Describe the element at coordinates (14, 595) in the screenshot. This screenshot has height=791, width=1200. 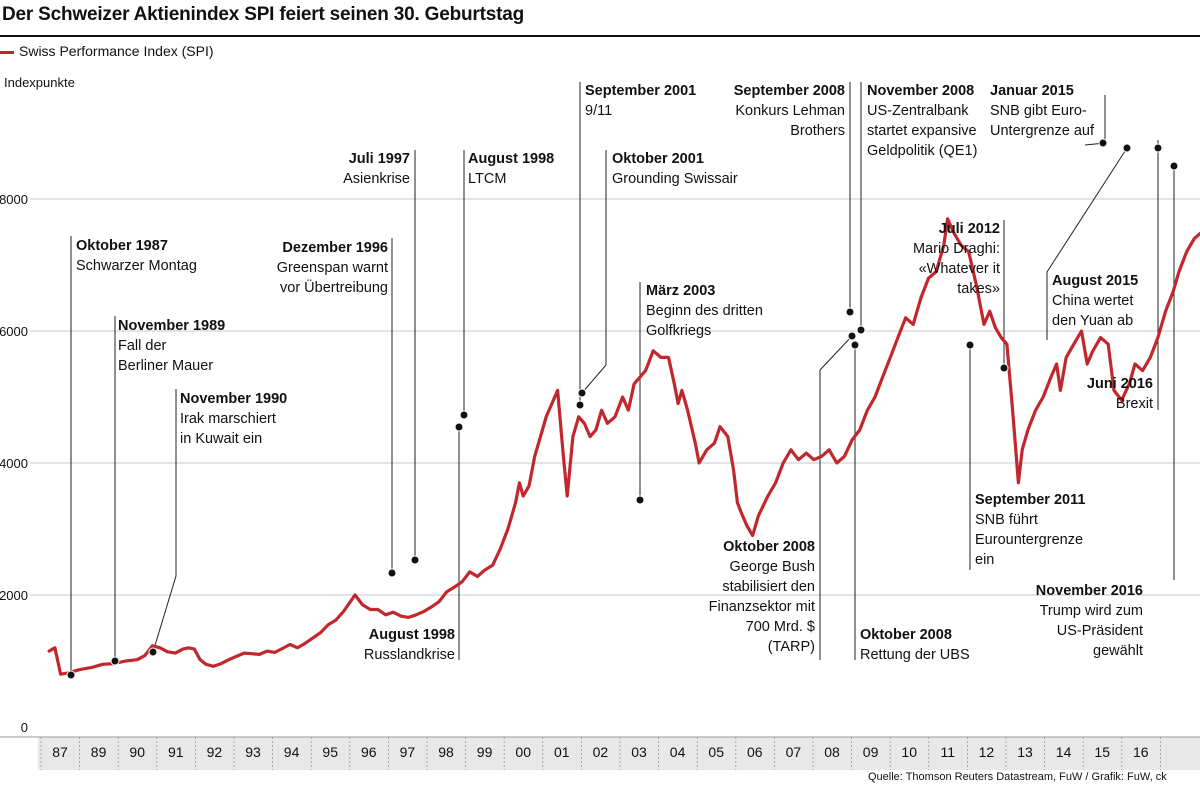
I see `y-tick-label: 2000` at that location.